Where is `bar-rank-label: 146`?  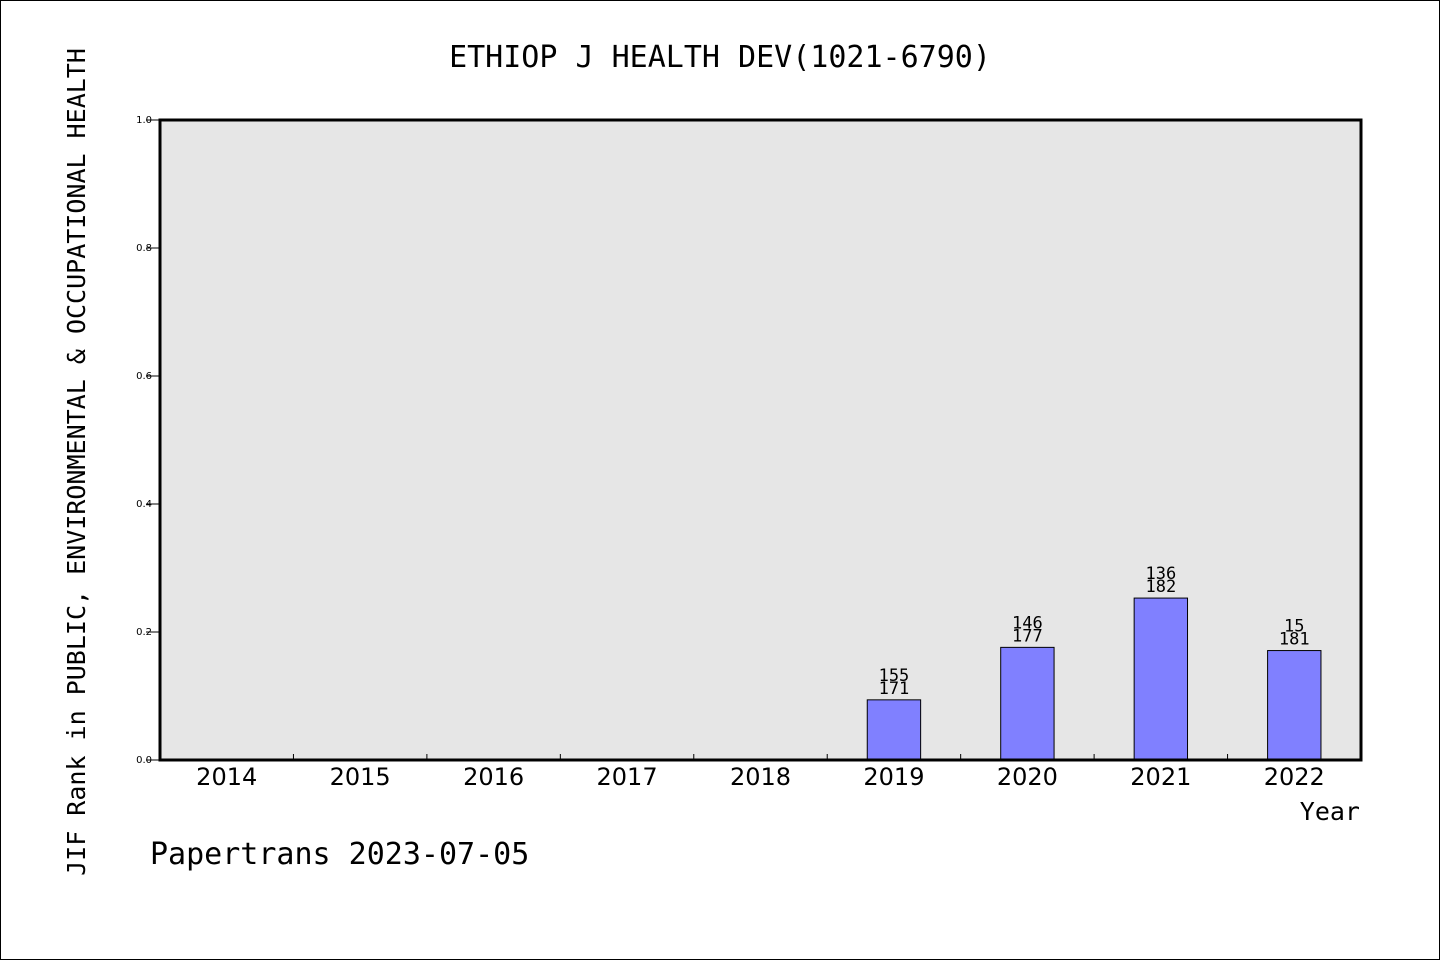 bar-rank-label: 146 is located at coordinates (1027, 623).